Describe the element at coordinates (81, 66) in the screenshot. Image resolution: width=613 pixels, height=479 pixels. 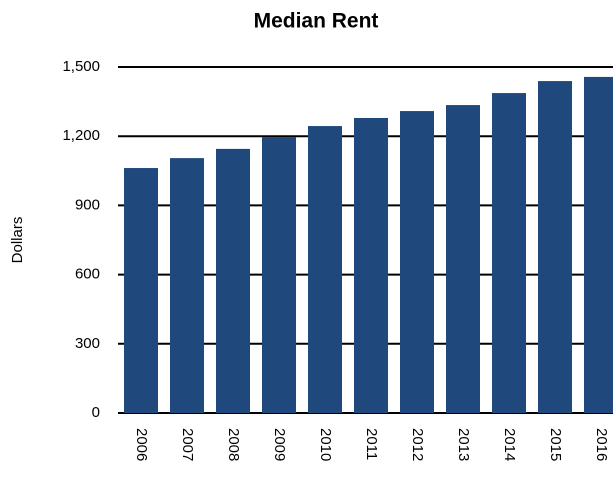
I see `y-tick-label: 1,500` at that location.